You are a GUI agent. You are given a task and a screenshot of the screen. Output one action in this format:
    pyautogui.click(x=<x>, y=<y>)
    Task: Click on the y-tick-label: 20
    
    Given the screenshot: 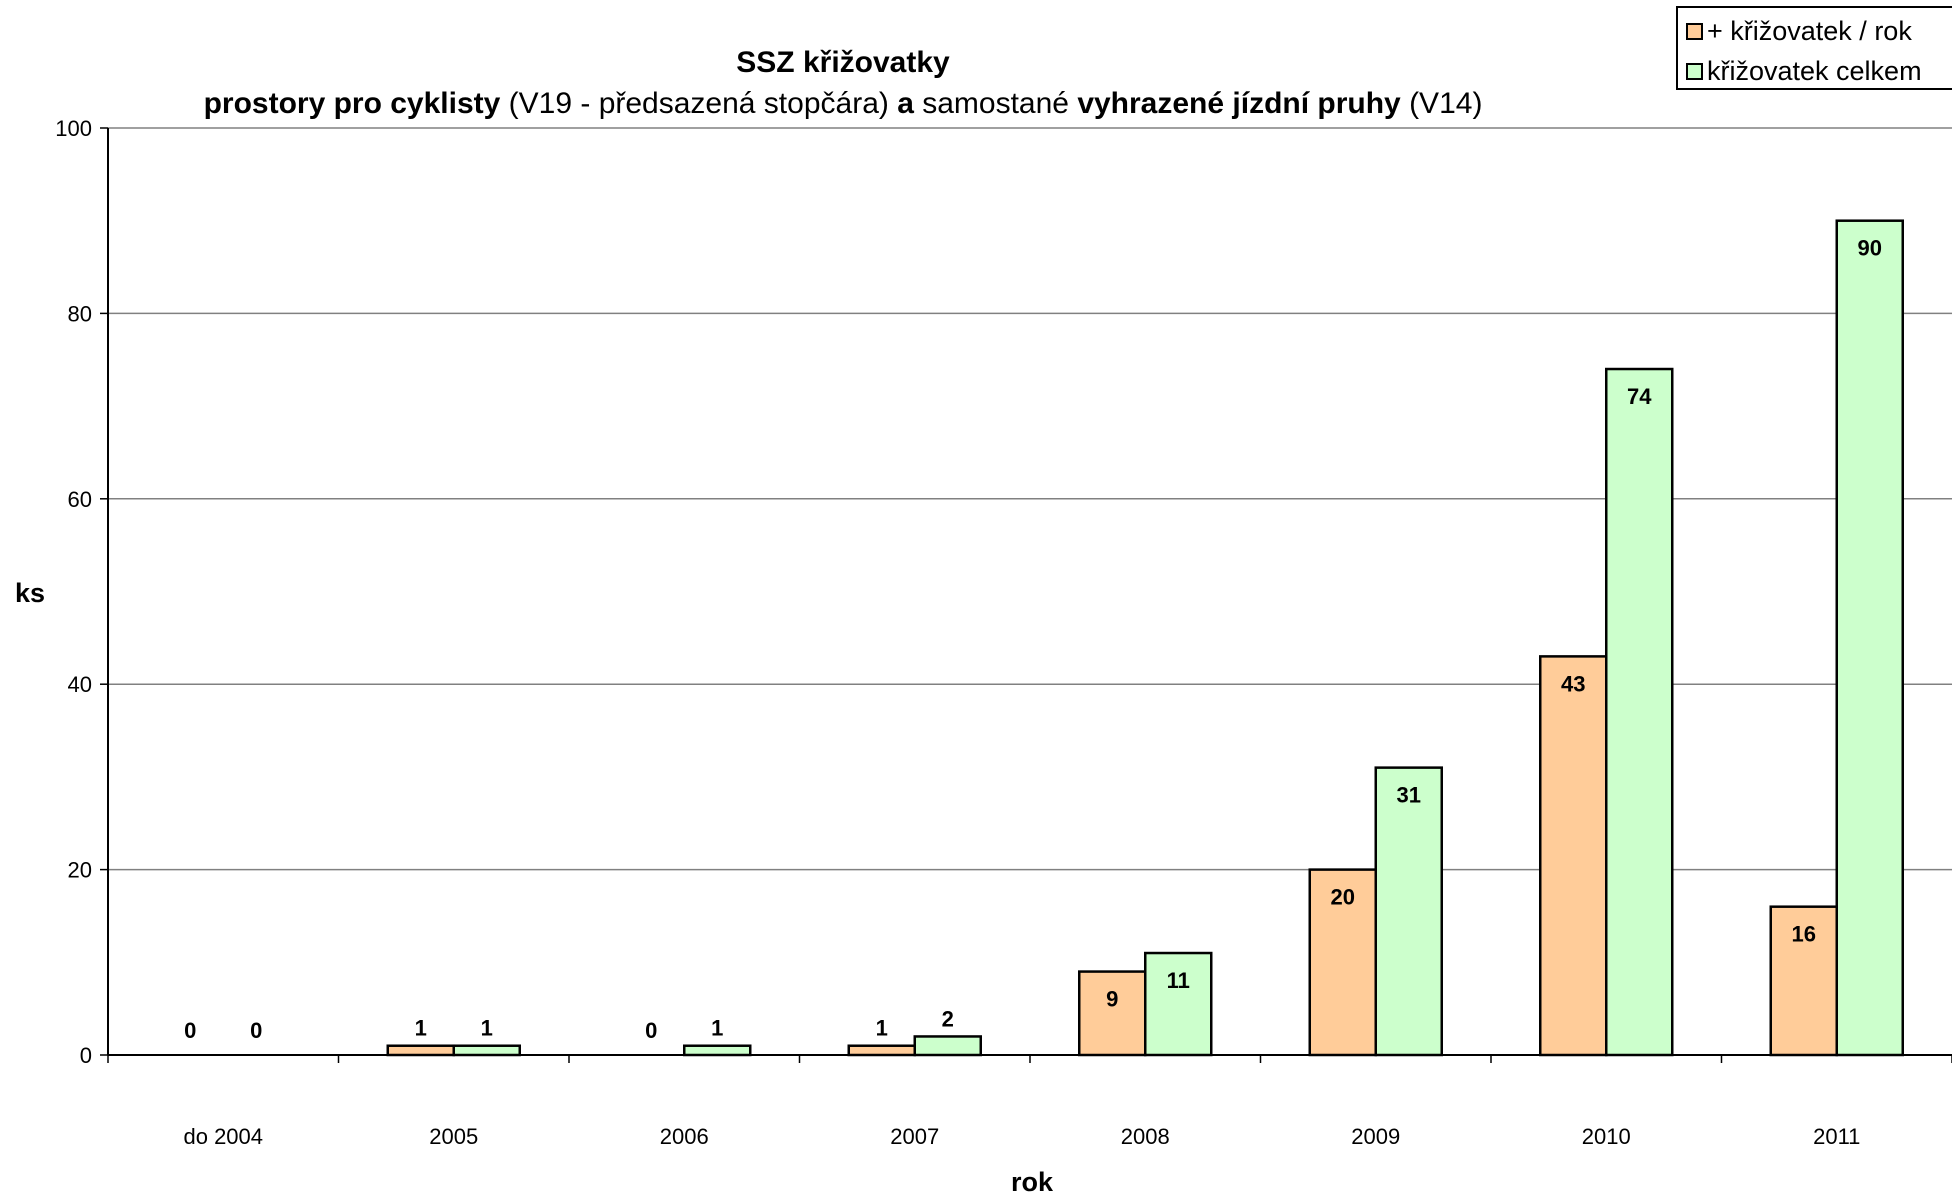 What is the action you would take?
    pyautogui.click(x=80, y=870)
    